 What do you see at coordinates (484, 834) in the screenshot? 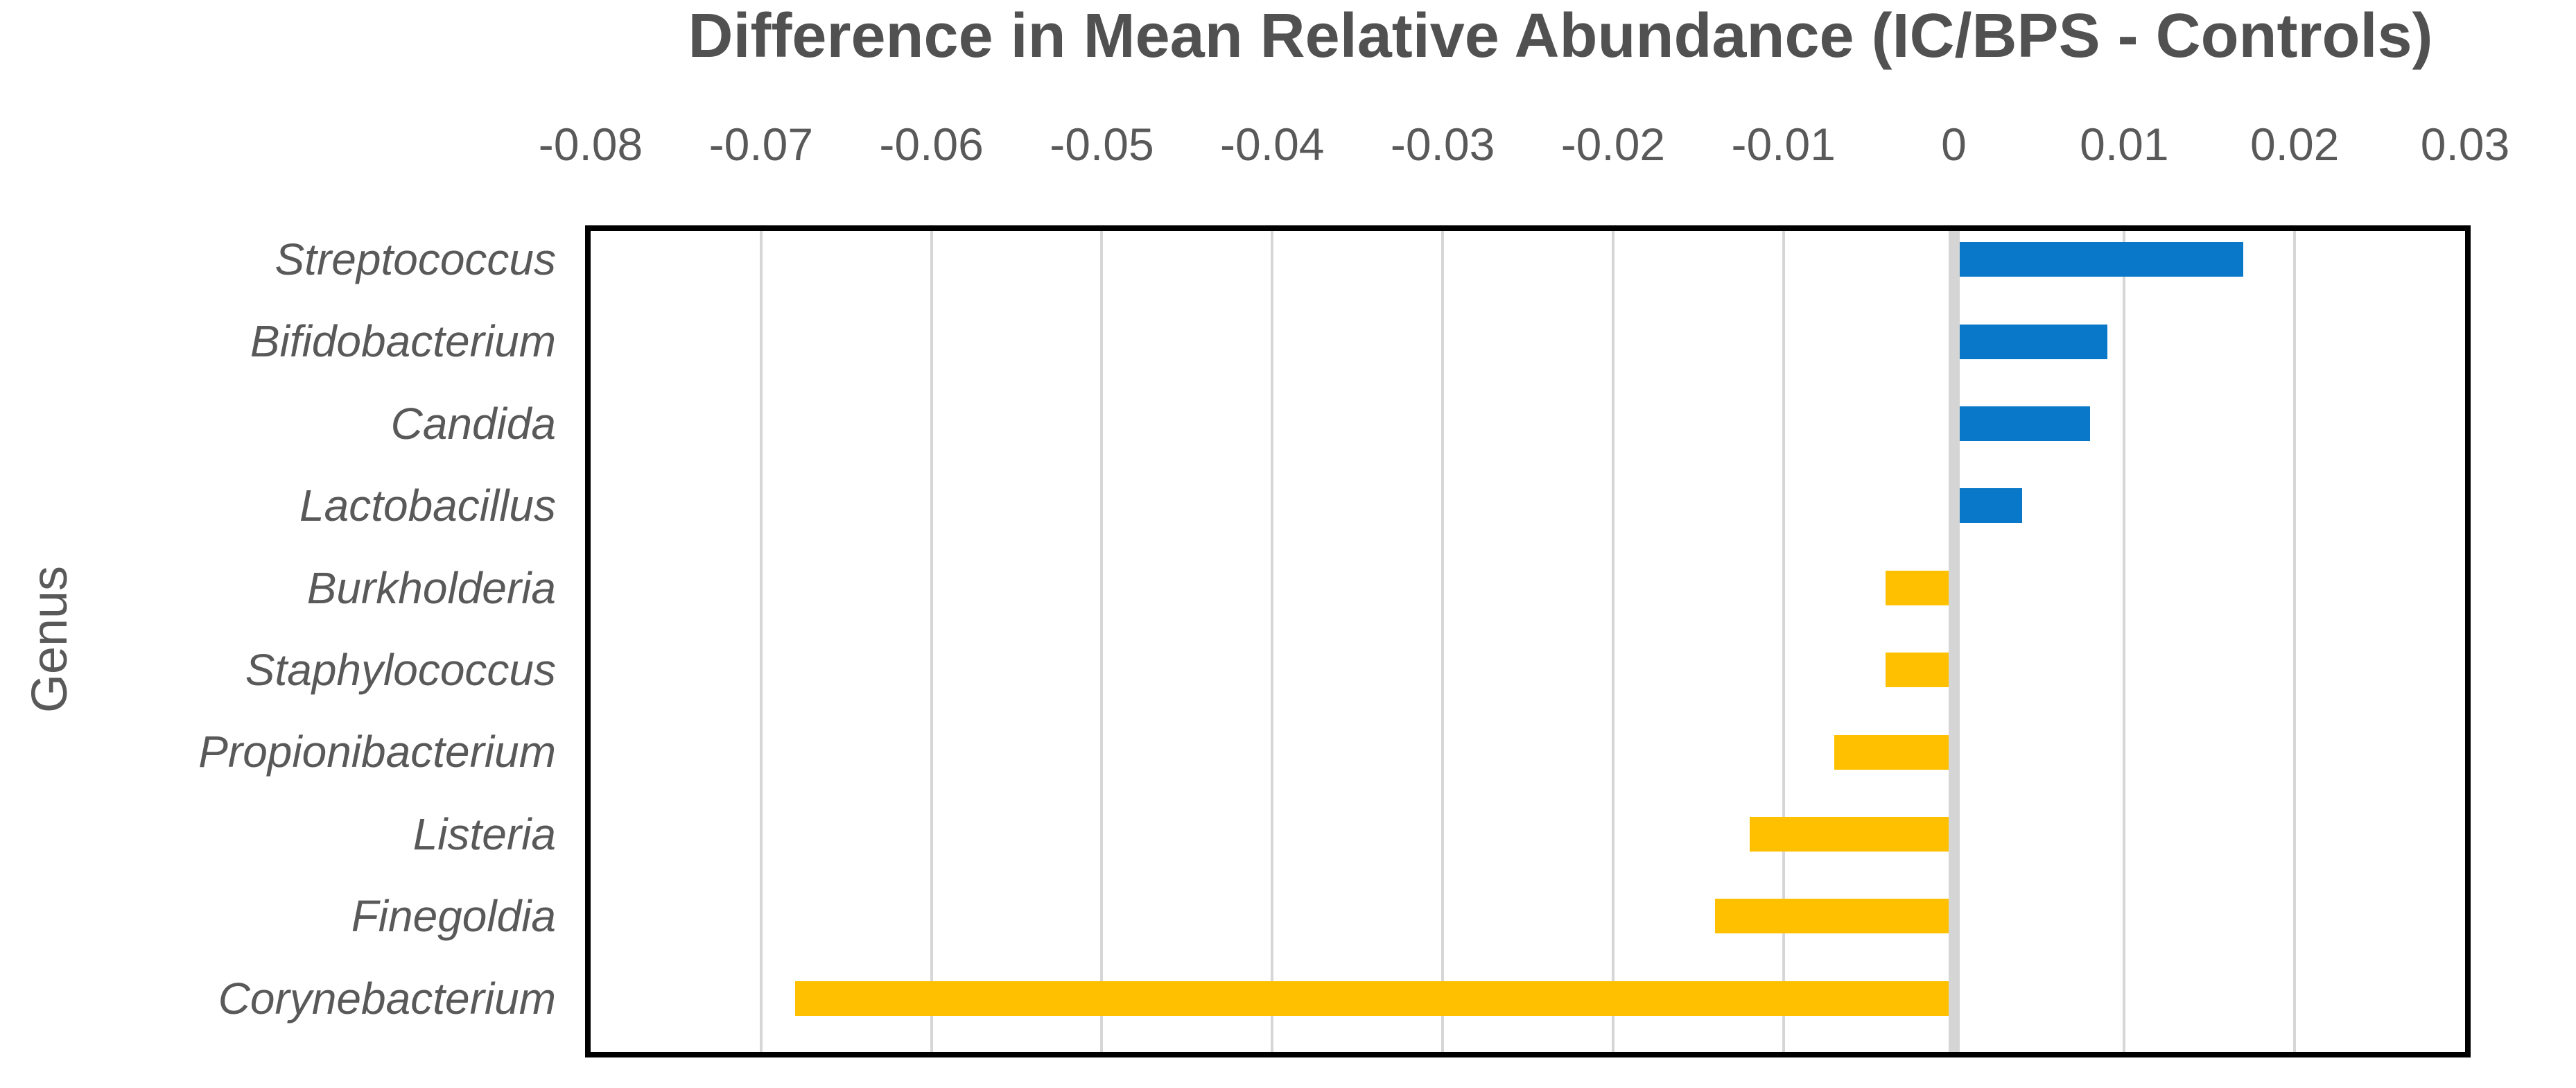
I see `category-label: Listeria` at bounding box center [484, 834].